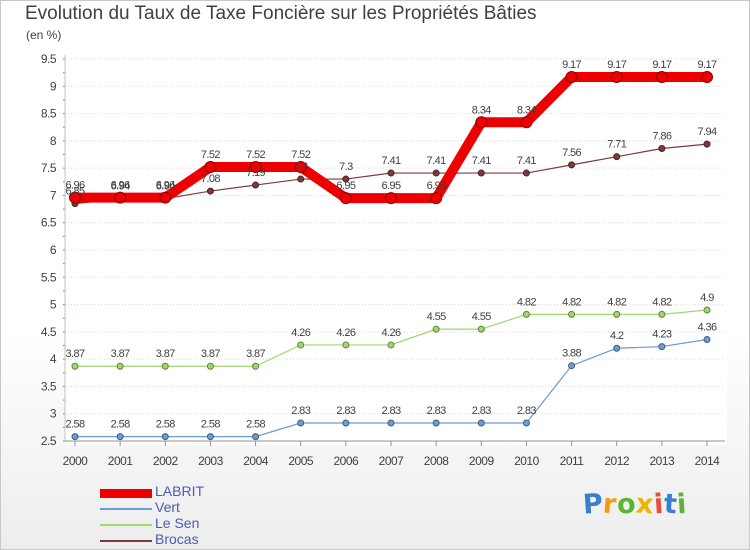 The height and width of the screenshot is (550, 750). Describe the element at coordinates (682, 504) in the screenshot. I see `logo-letter: i` at that location.